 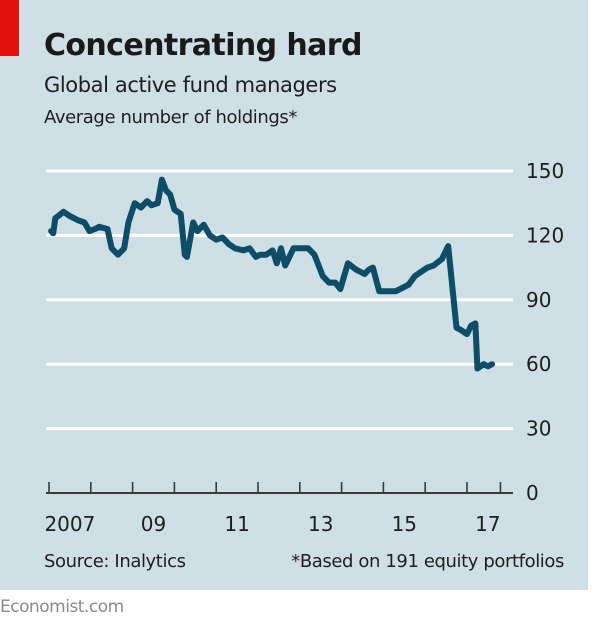 I want to click on y-tick-label-150: 150, so click(x=545, y=171).